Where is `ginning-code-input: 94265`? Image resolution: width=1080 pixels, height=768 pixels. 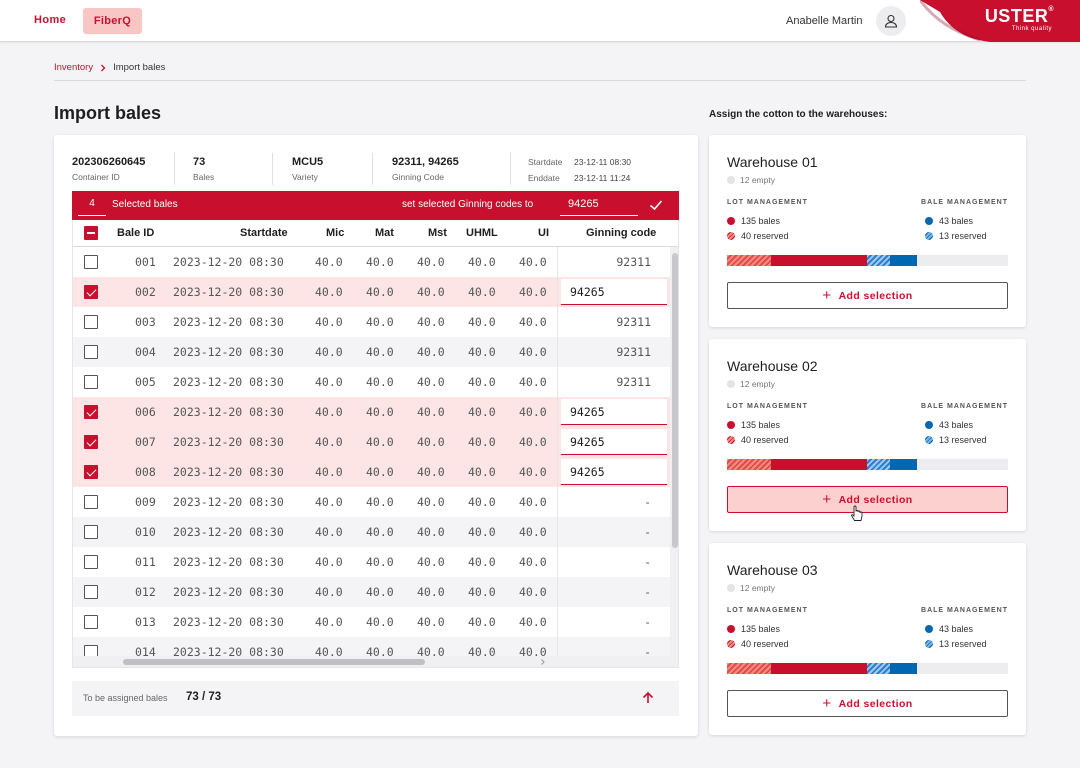
ginning-code-input: 94265 is located at coordinates (599, 204).